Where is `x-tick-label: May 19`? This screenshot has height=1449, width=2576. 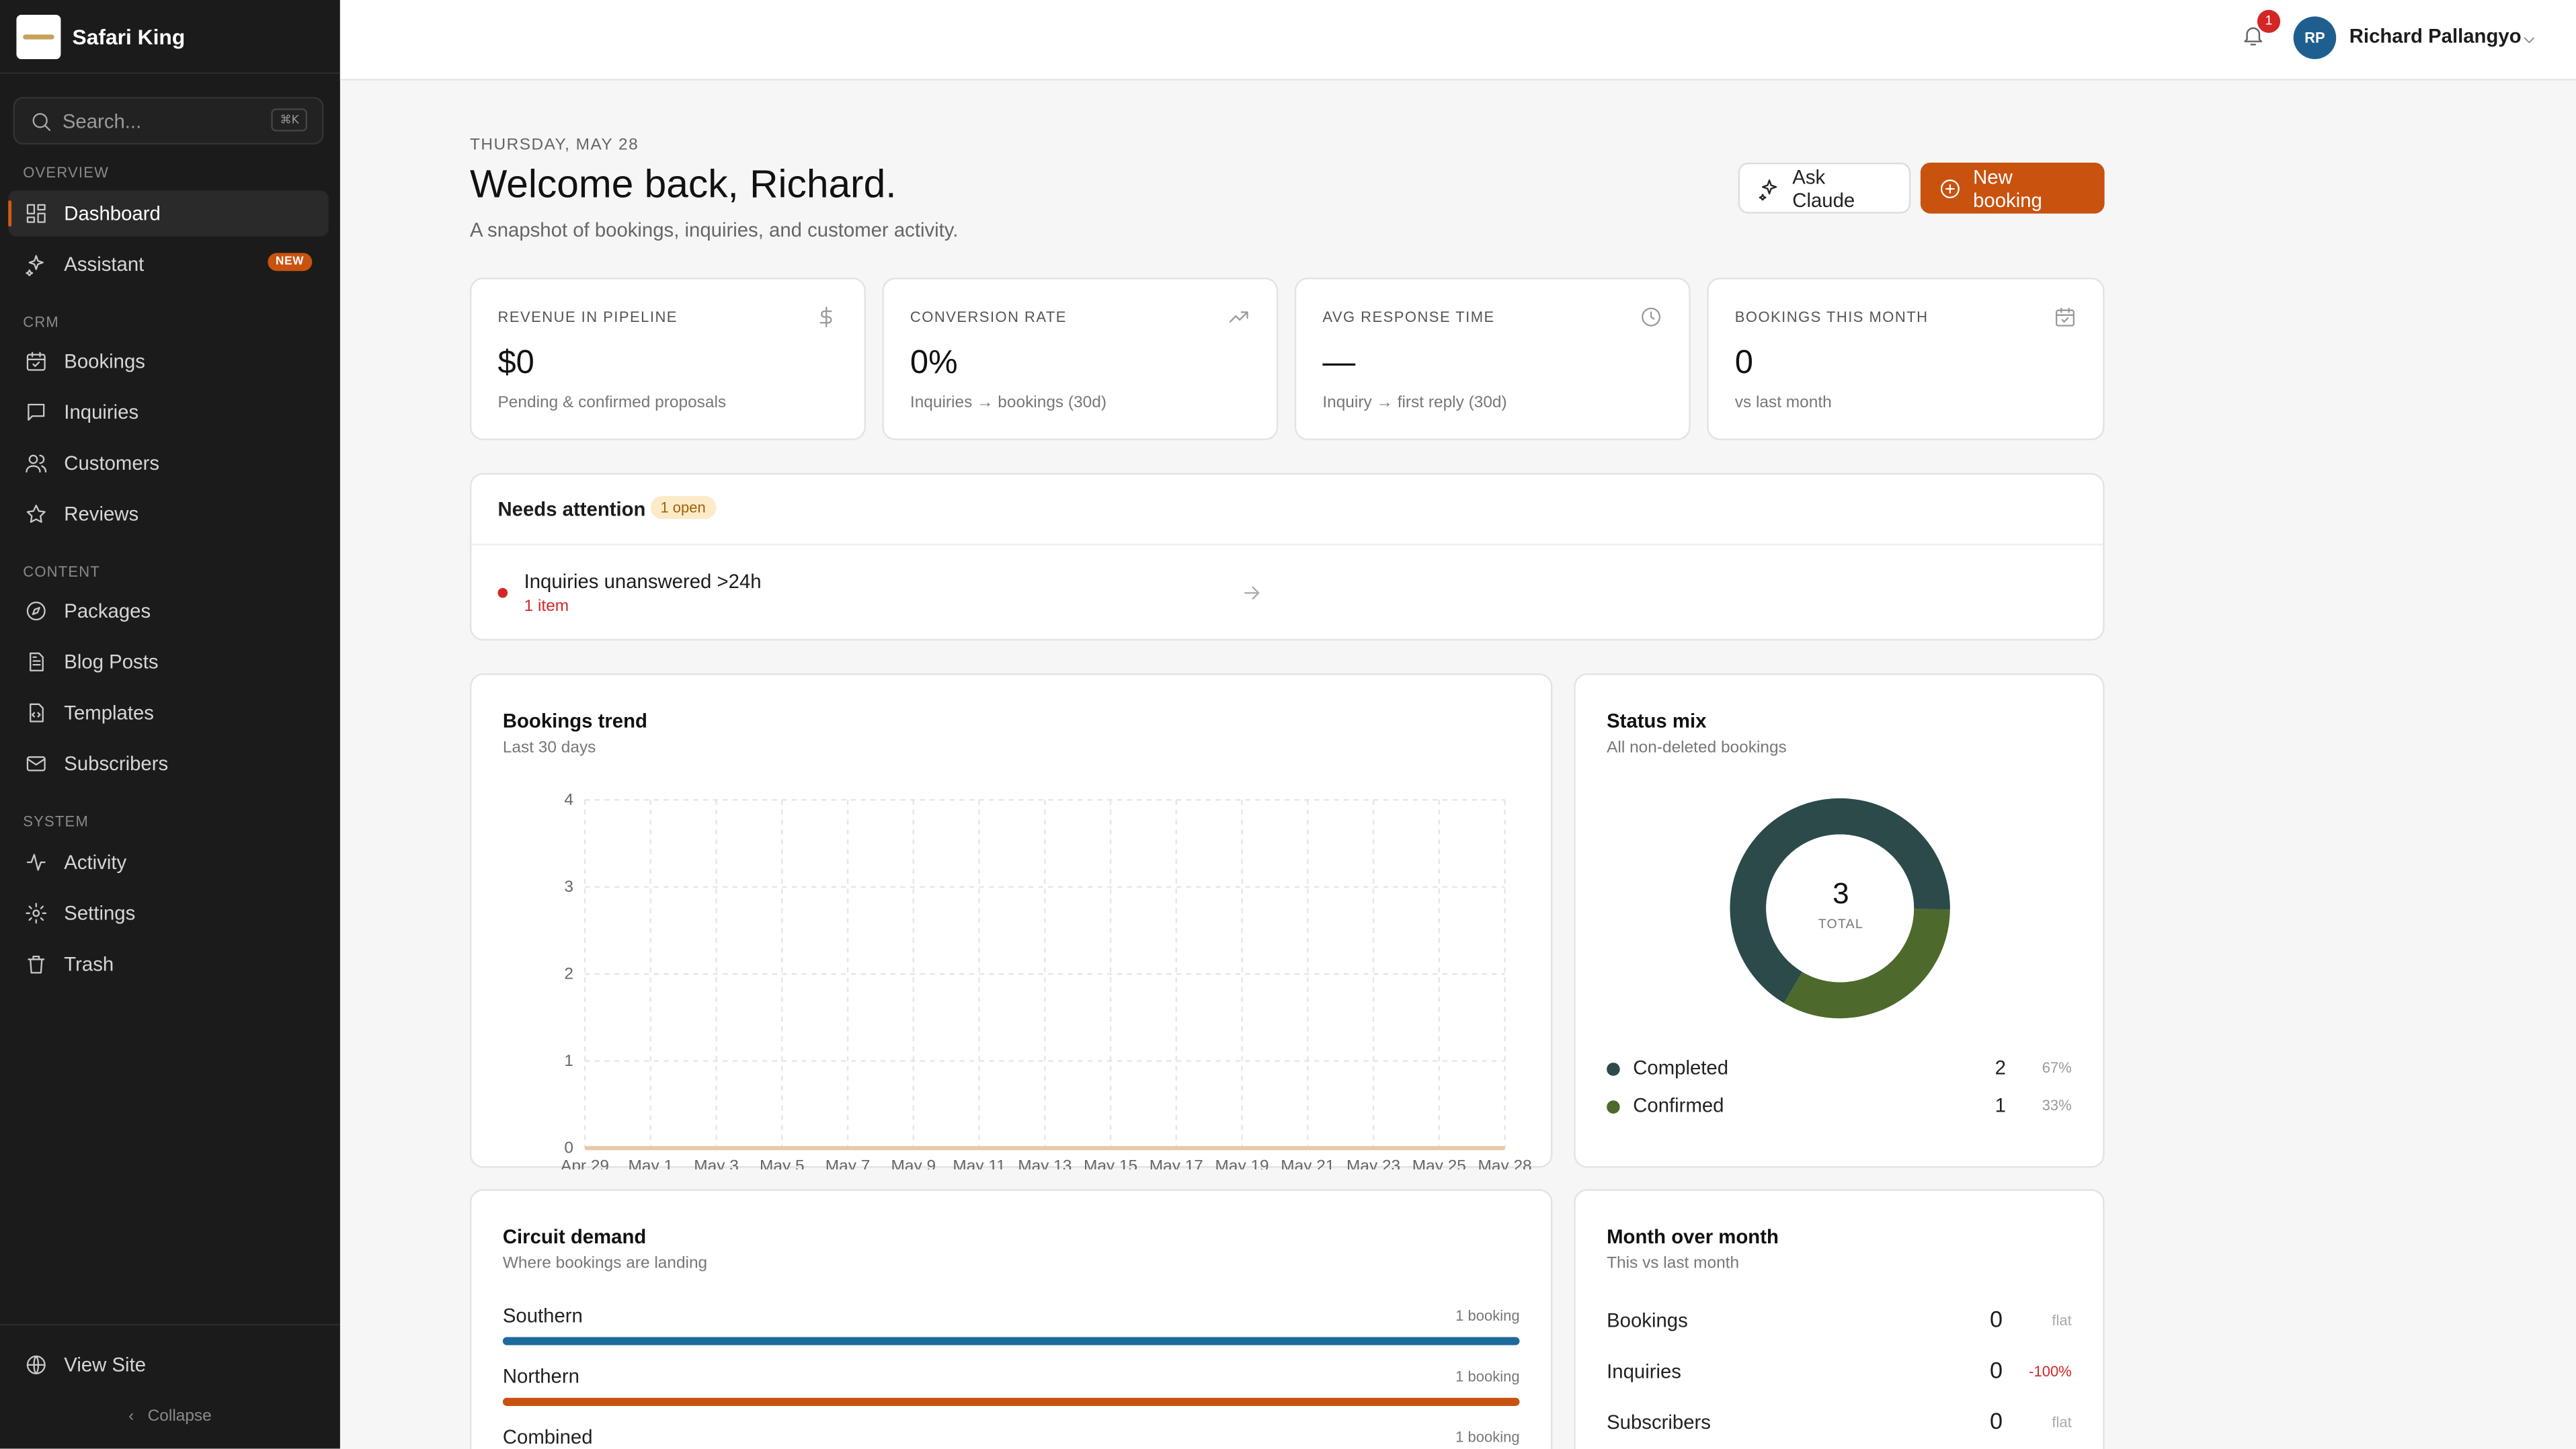
x-tick-label: May 19 is located at coordinates (1242, 1163).